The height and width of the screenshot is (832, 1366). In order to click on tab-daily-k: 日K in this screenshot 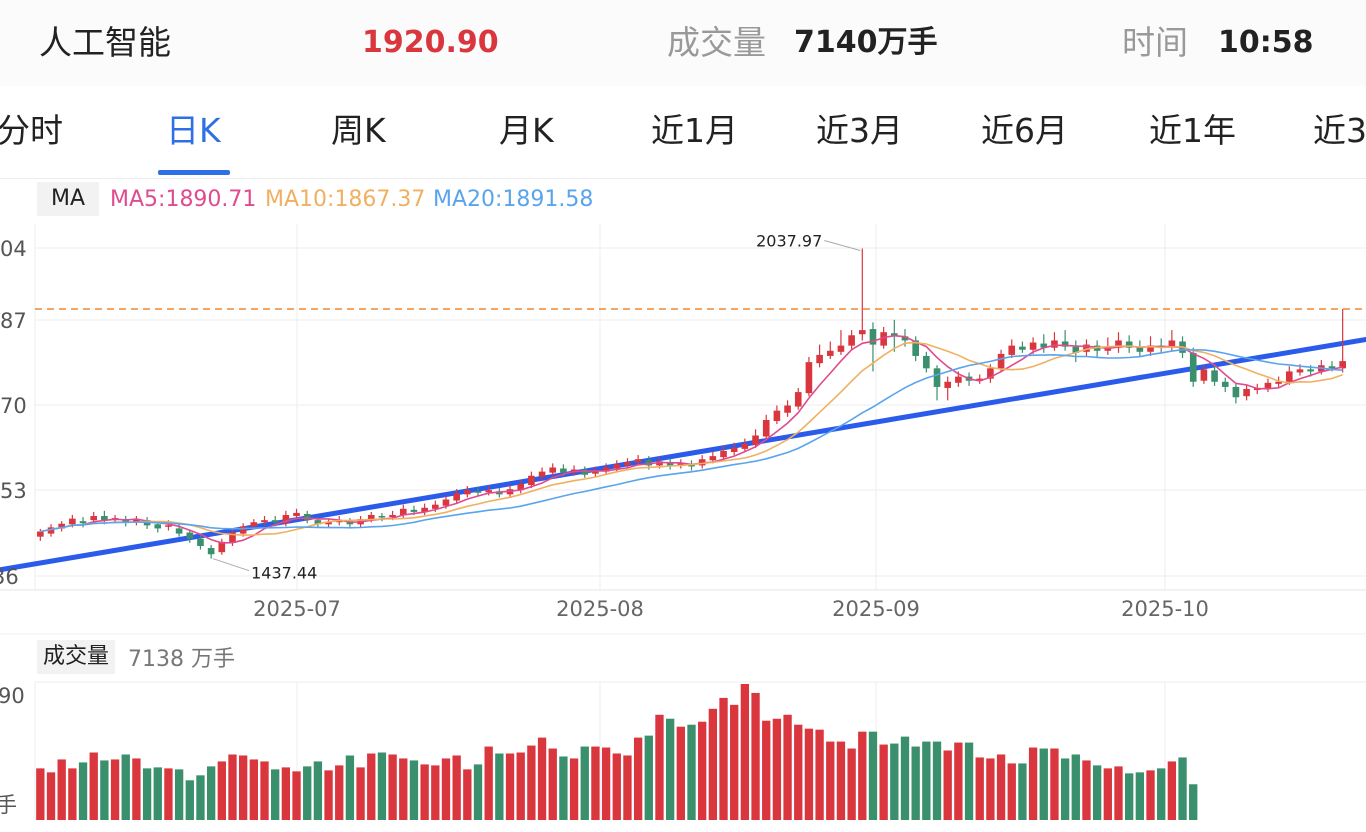, I will do `click(193, 130)`.